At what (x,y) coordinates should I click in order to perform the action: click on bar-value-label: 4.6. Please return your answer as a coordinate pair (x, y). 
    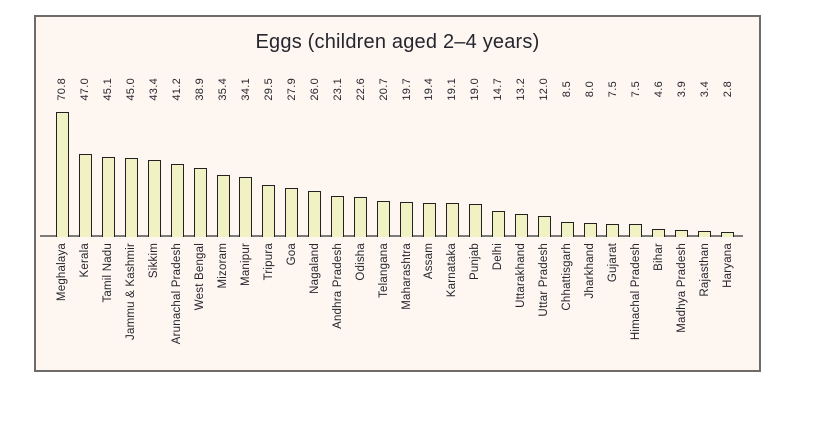
    Looking at the image, I should click on (658, 89).